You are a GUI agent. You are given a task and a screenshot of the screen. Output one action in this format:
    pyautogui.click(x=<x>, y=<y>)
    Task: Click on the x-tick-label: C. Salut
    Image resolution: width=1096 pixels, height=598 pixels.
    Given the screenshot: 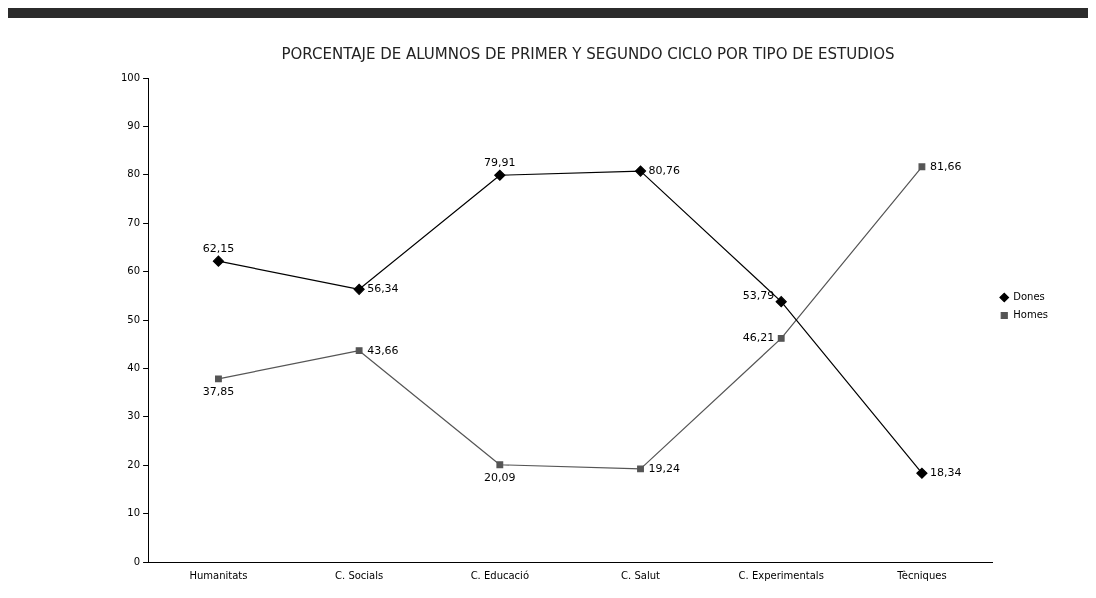 What is the action you would take?
    pyautogui.click(x=641, y=575)
    